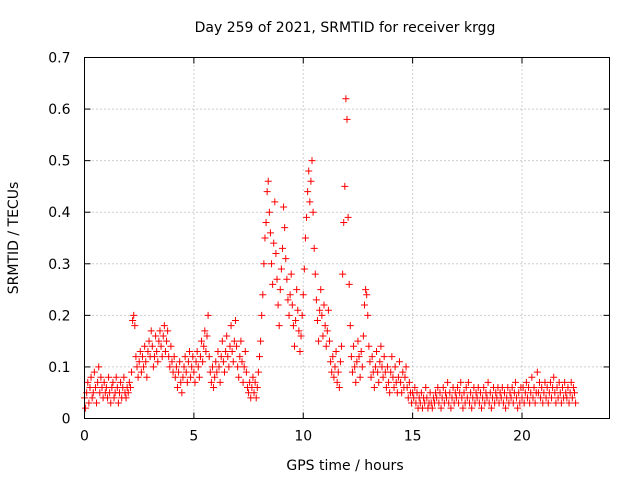  What do you see at coordinates (413, 437) in the screenshot?
I see `x-tick-label: 15` at bounding box center [413, 437].